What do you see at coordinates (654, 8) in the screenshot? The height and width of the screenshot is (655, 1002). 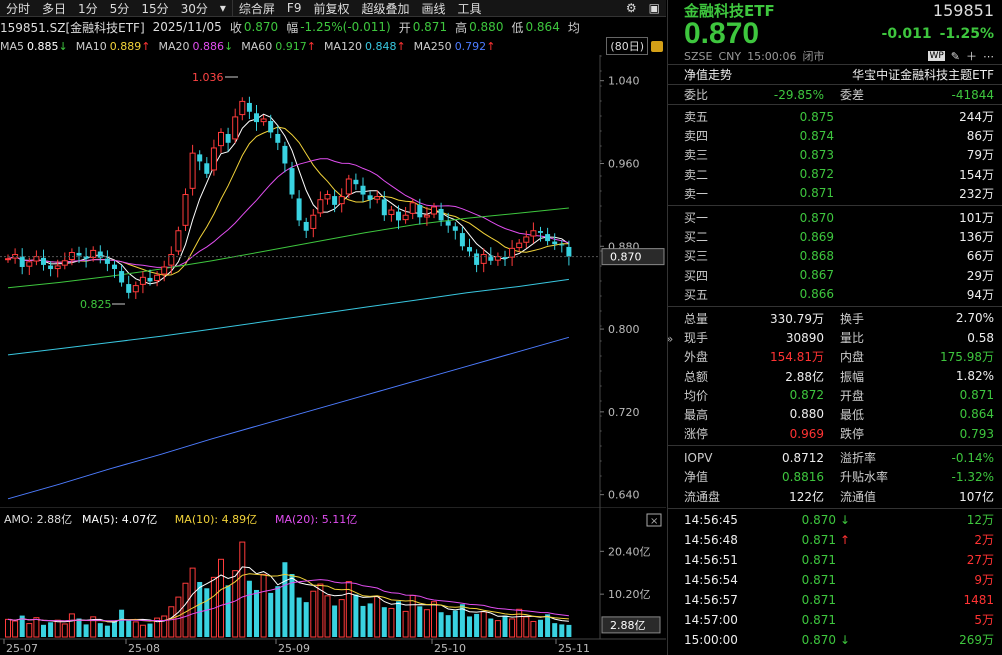 I see `chat-icon: ▣` at bounding box center [654, 8].